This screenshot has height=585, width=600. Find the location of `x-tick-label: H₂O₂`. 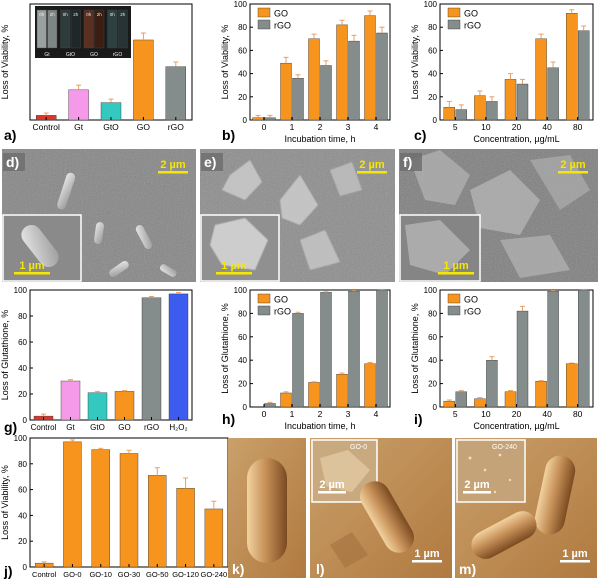

x-tick-label: H₂O₂ is located at coordinates (178, 427).